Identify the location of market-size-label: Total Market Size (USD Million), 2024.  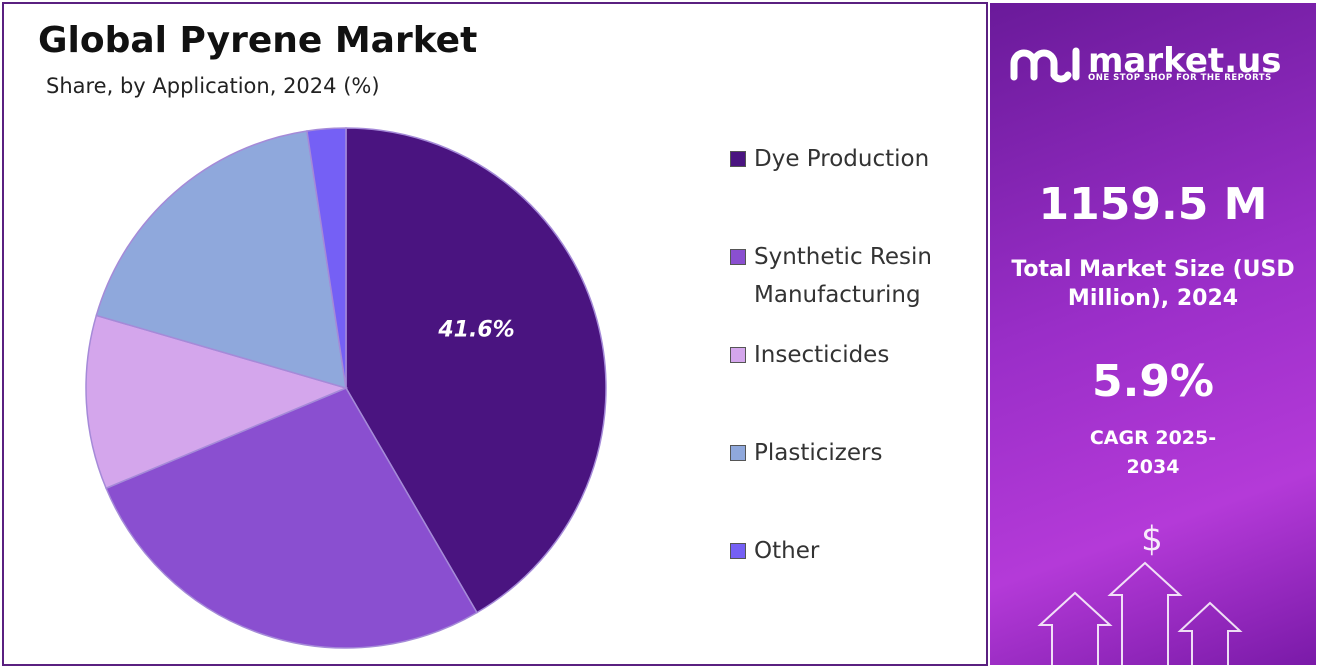
(1153, 284).